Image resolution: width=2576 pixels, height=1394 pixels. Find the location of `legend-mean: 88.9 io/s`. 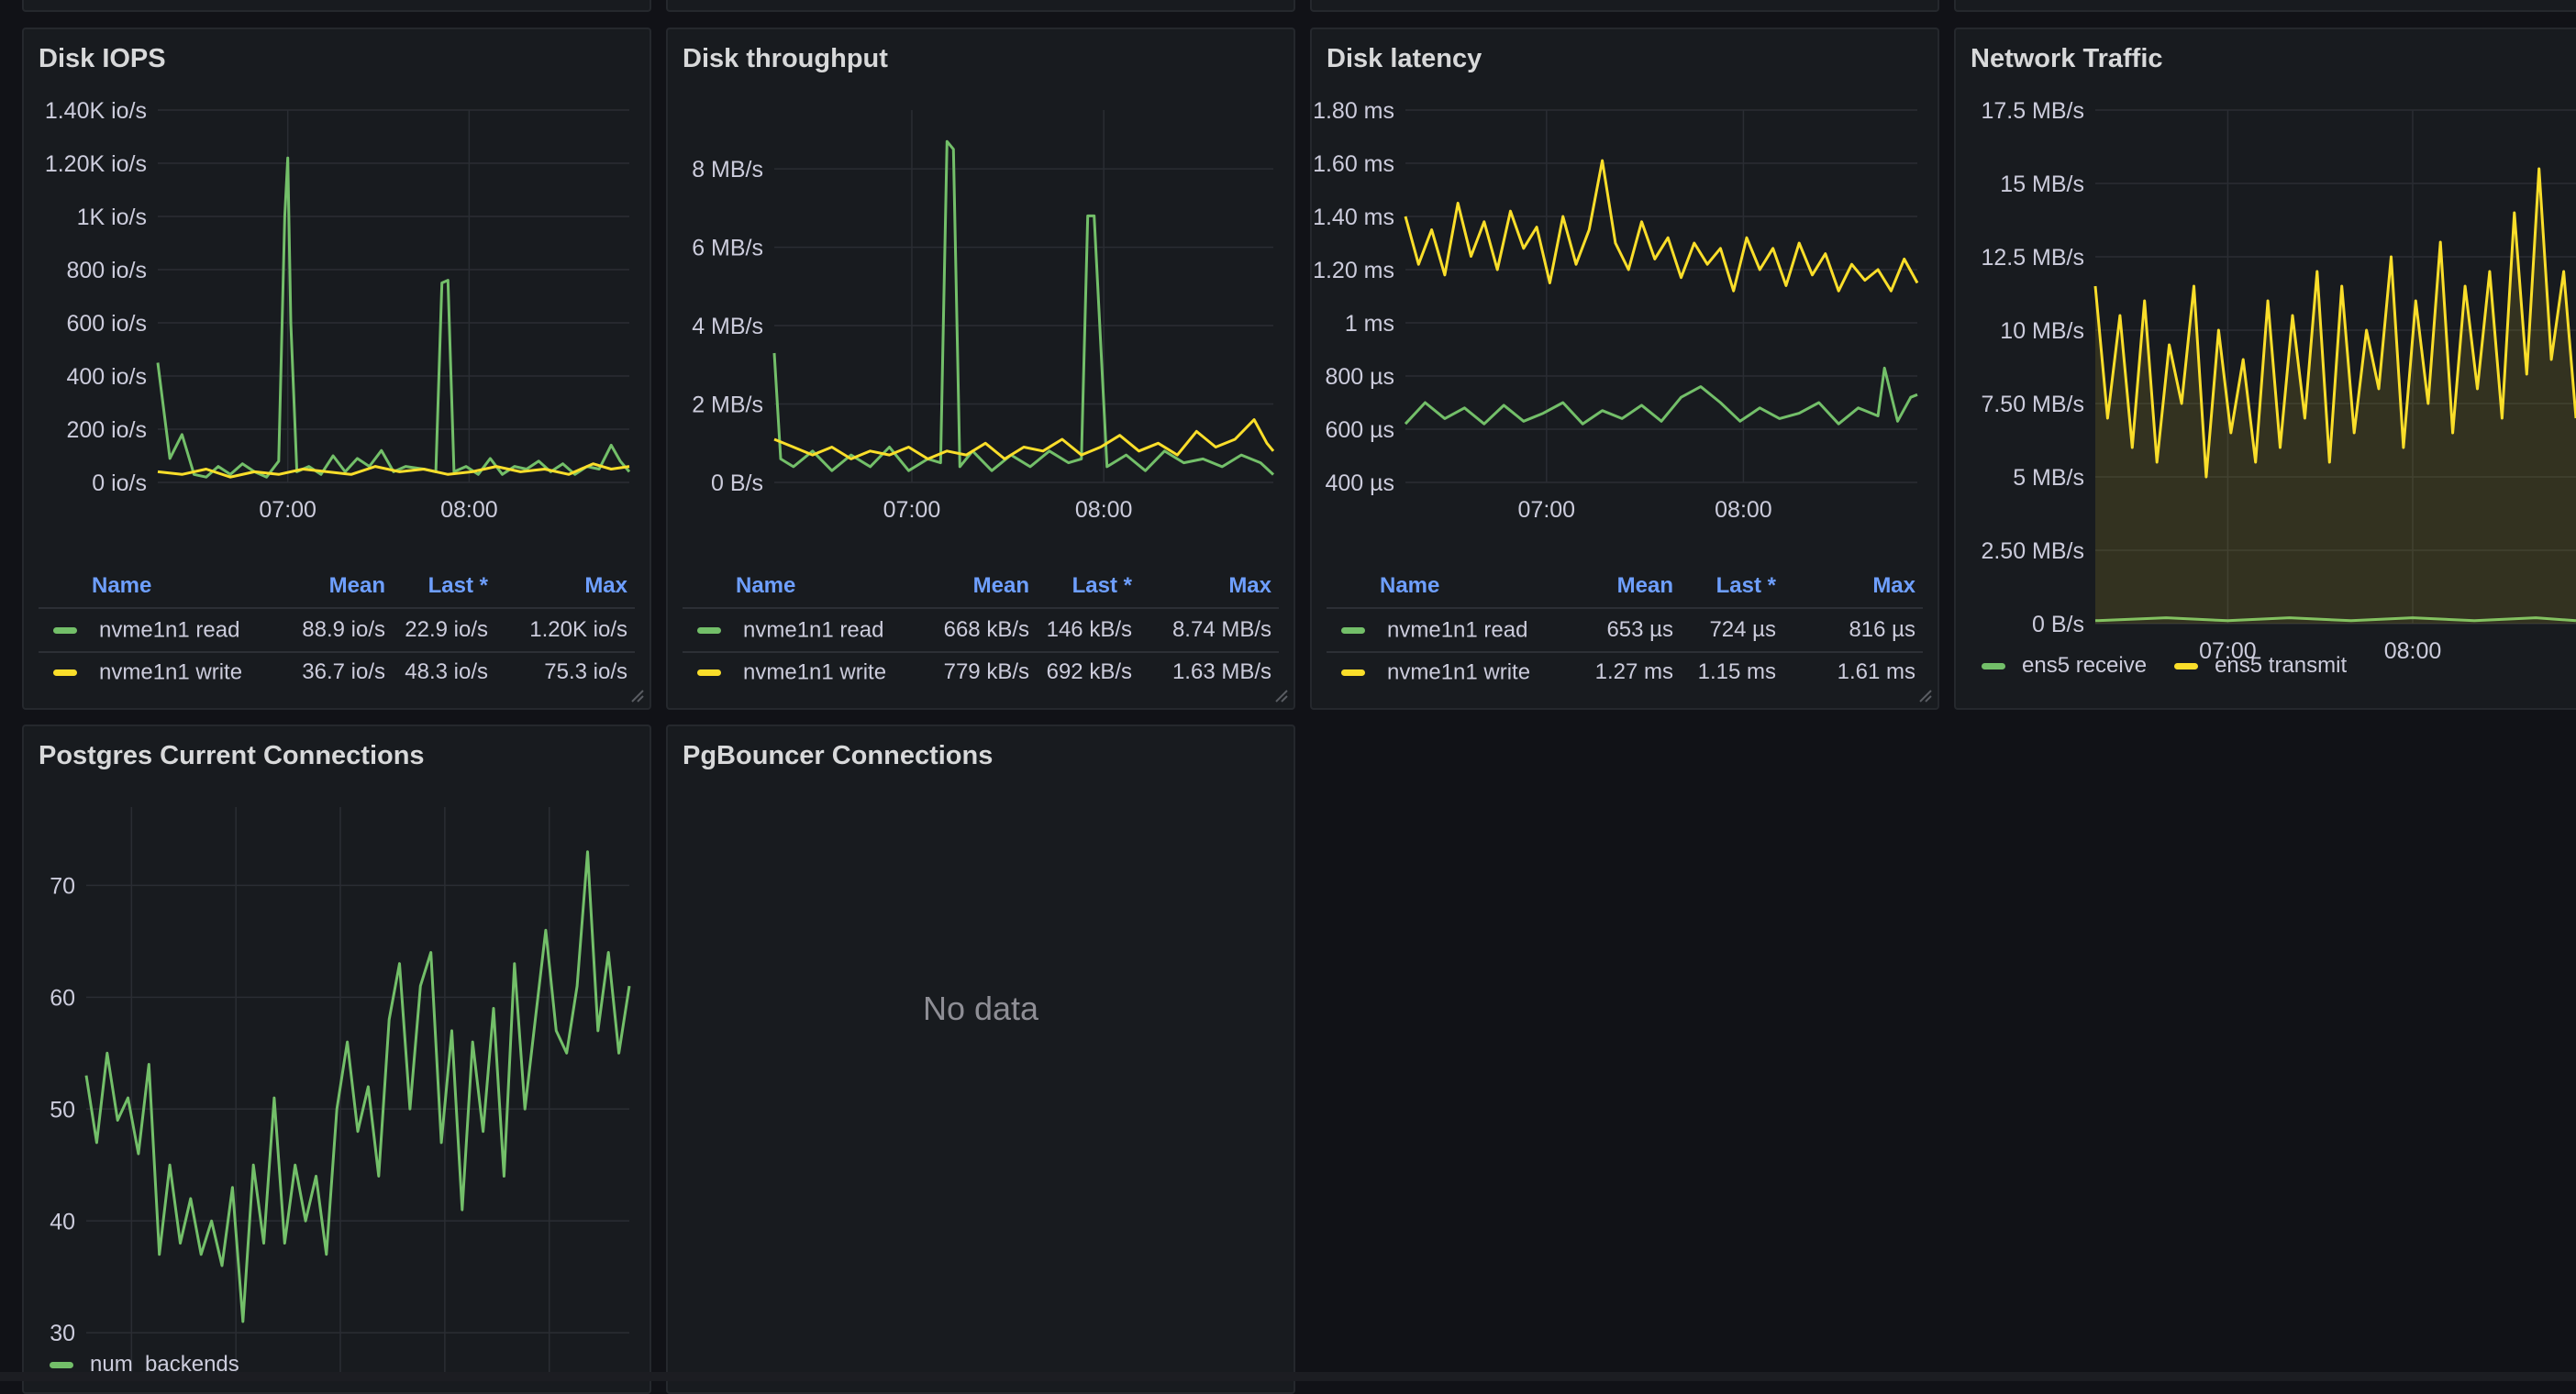

legend-mean: 88.9 io/s is located at coordinates (343, 629).